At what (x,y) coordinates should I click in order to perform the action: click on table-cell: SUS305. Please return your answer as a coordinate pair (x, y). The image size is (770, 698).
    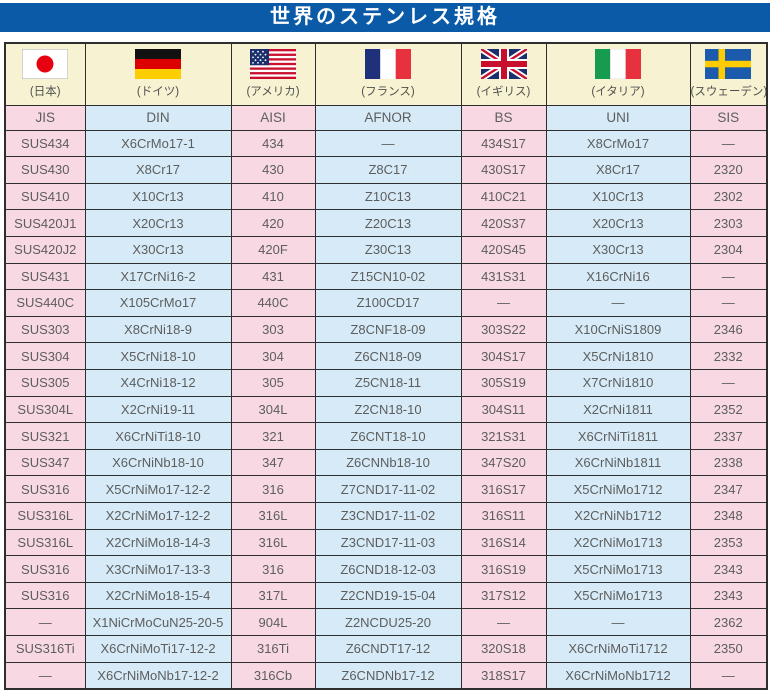
    Looking at the image, I should click on (45, 382).